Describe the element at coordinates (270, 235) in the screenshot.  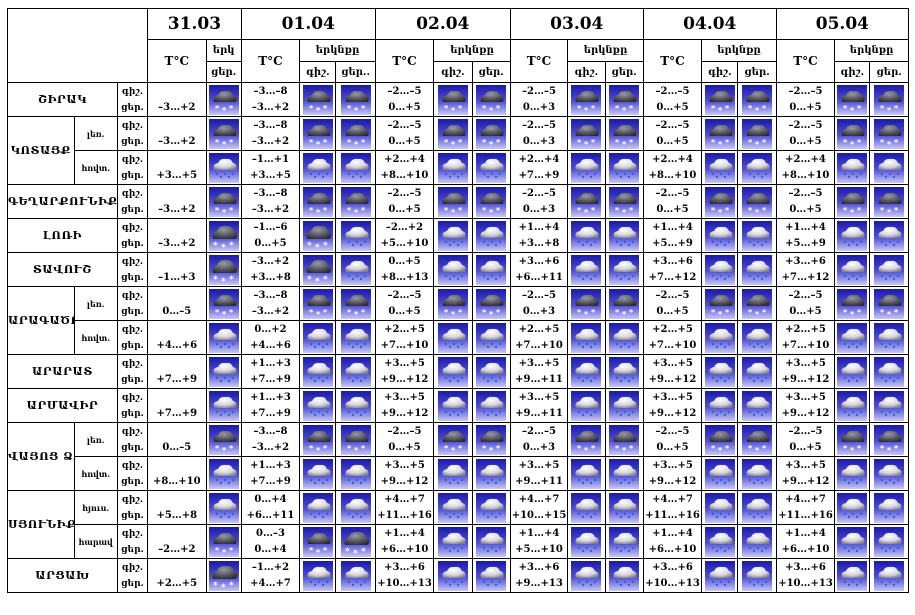
I see `temp-range: –1…–6 0…+5` at that location.